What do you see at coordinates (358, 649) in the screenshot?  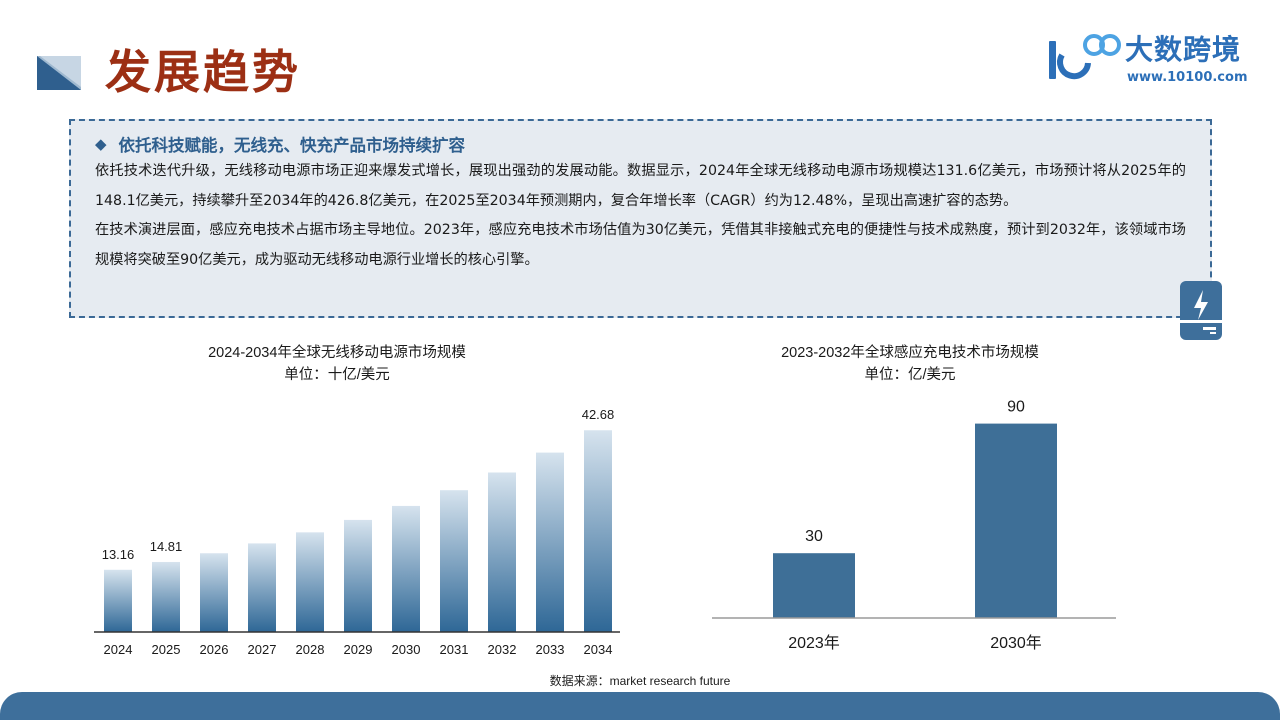 I see `x-tick-label: 2029` at bounding box center [358, 649].